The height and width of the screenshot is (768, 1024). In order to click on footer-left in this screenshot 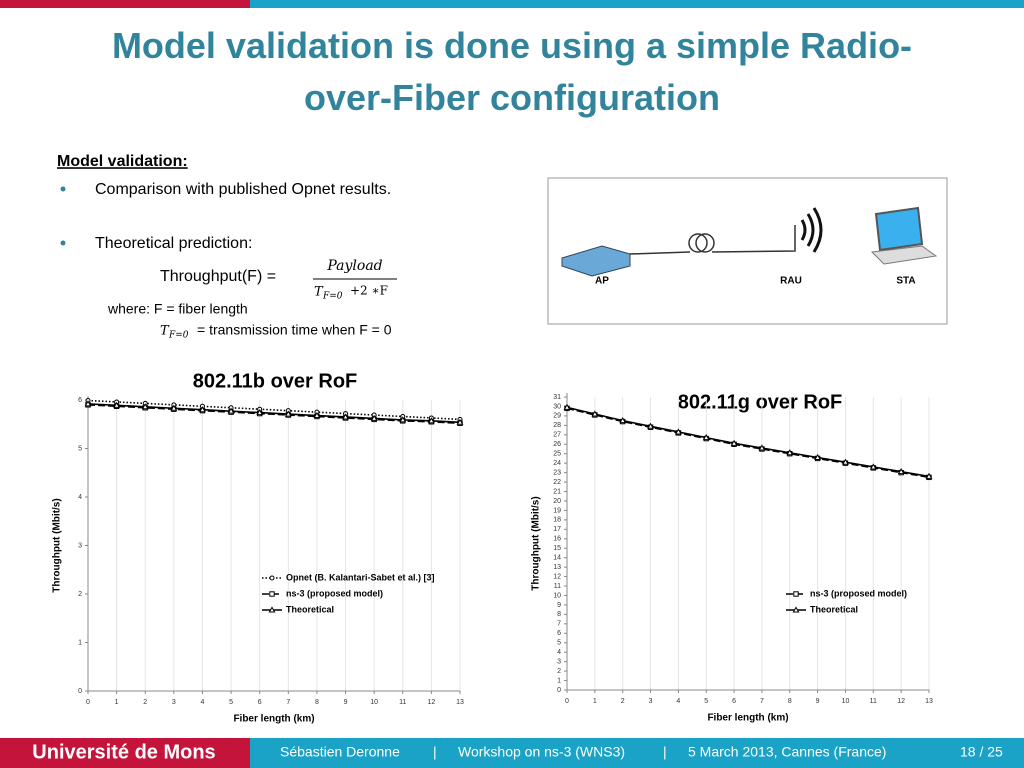, I will do `click(125, 753)`.